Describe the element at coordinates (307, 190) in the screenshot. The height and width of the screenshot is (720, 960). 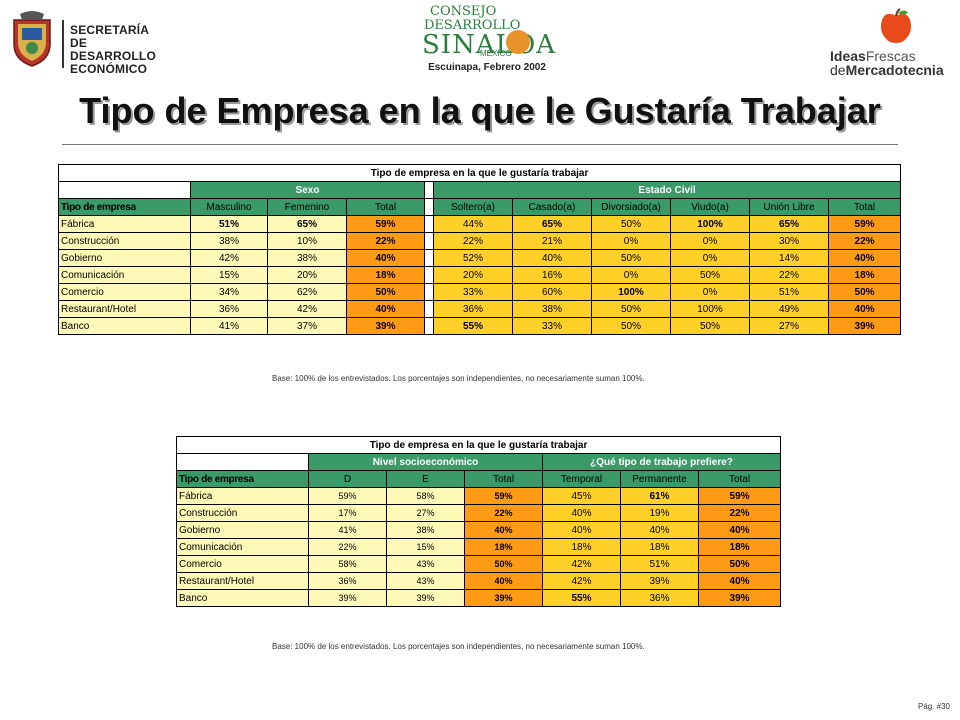
I see `group-header-sexo: Sexo` at that location.